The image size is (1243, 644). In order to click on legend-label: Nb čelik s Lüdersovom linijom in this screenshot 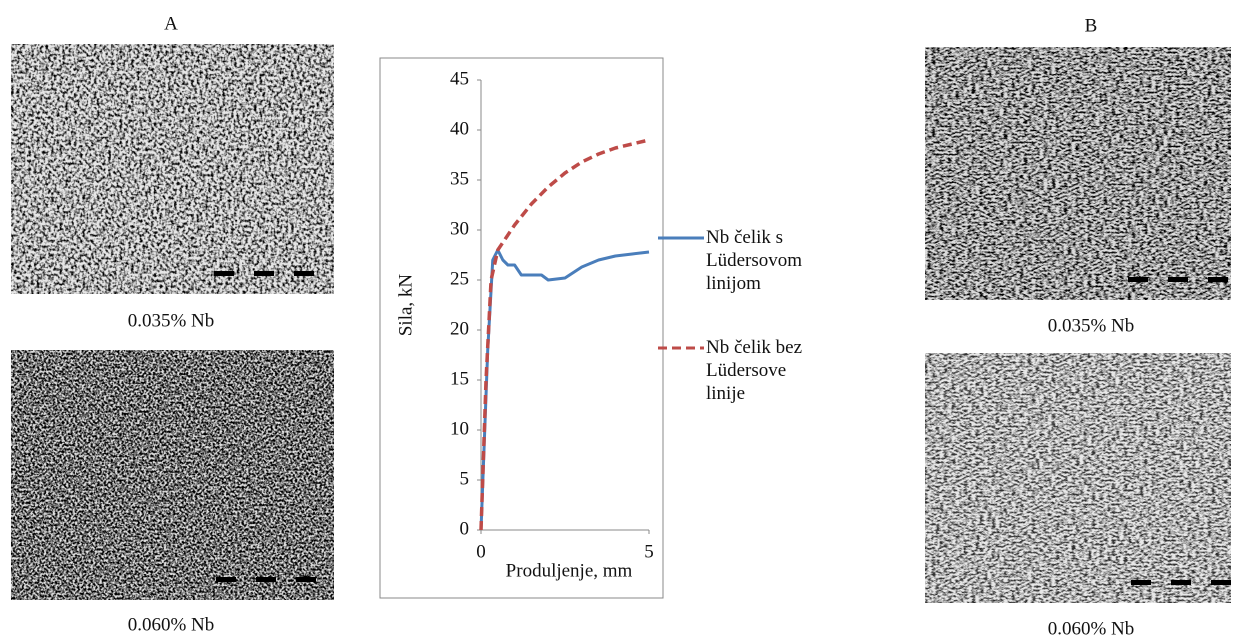, I will do `click(754, 260)`.